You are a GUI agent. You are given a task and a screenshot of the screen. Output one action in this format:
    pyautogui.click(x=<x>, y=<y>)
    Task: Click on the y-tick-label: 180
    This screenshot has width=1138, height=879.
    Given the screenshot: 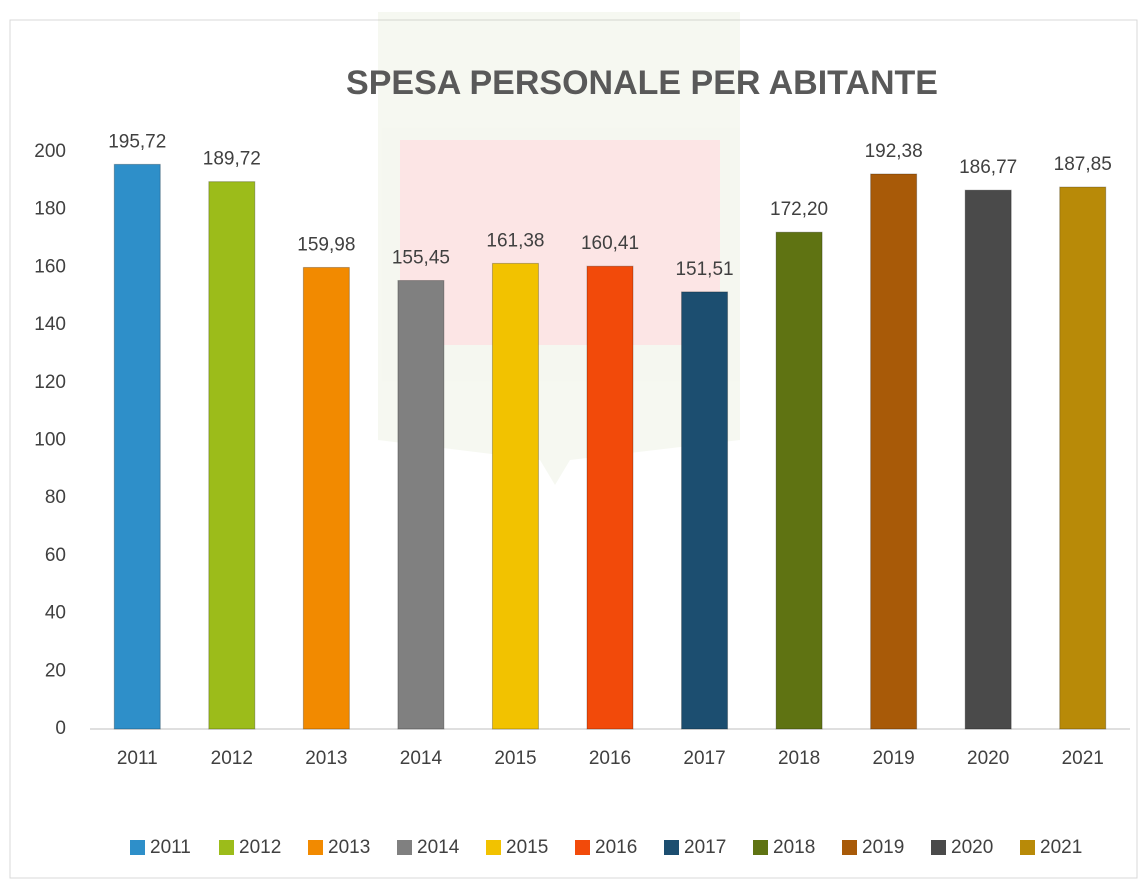 What is the action you would take?
    pyautogui.click(x=50, y=209)
    